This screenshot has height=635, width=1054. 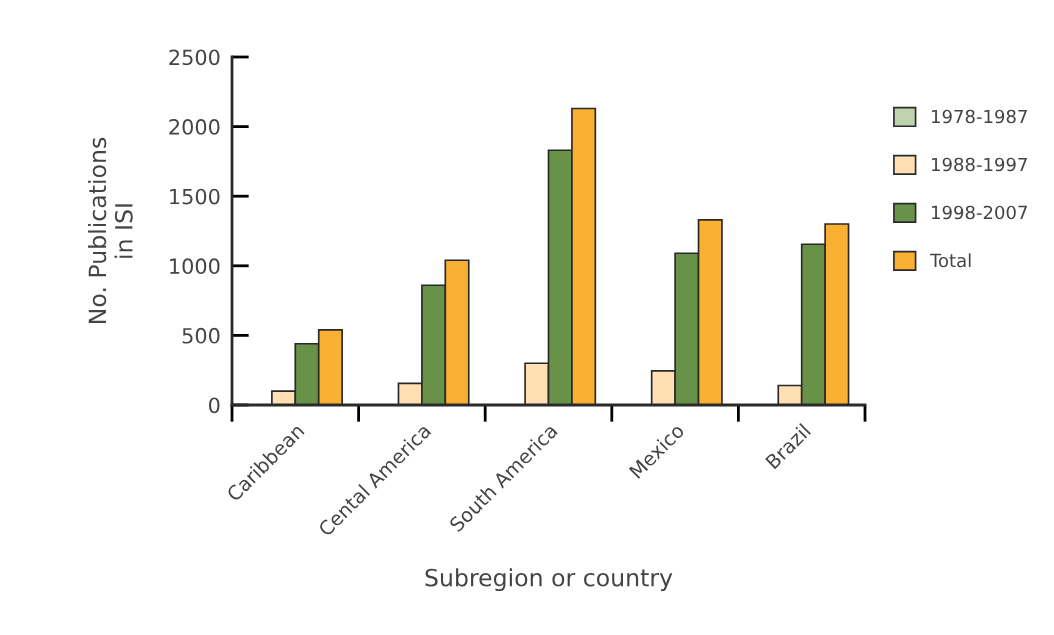 I want to click on legend-label: Total, so click(x=950, y=260).